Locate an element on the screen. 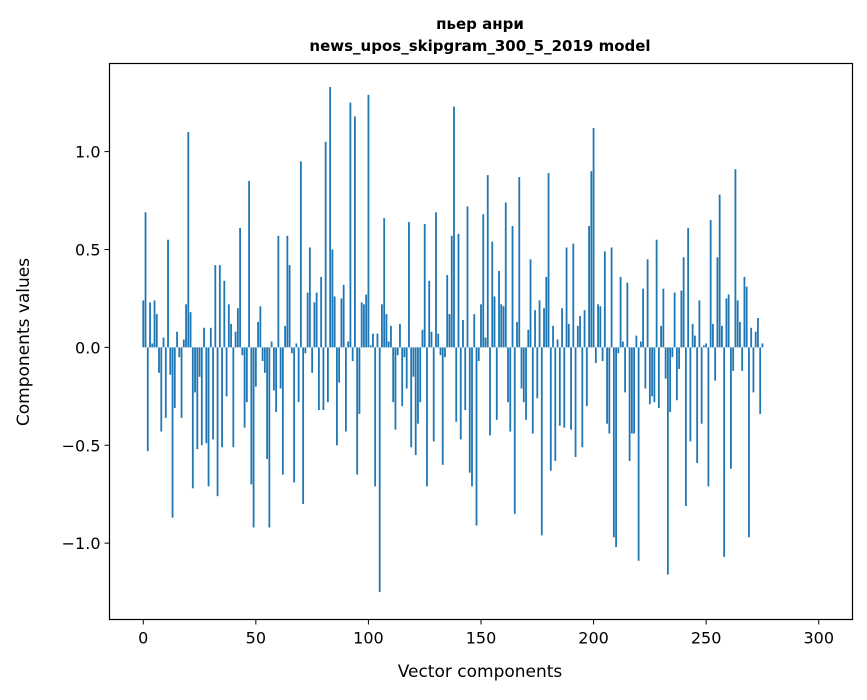 The image size is (867, 700). x-axis-label: Vector components is located at coordinates (480, 672).